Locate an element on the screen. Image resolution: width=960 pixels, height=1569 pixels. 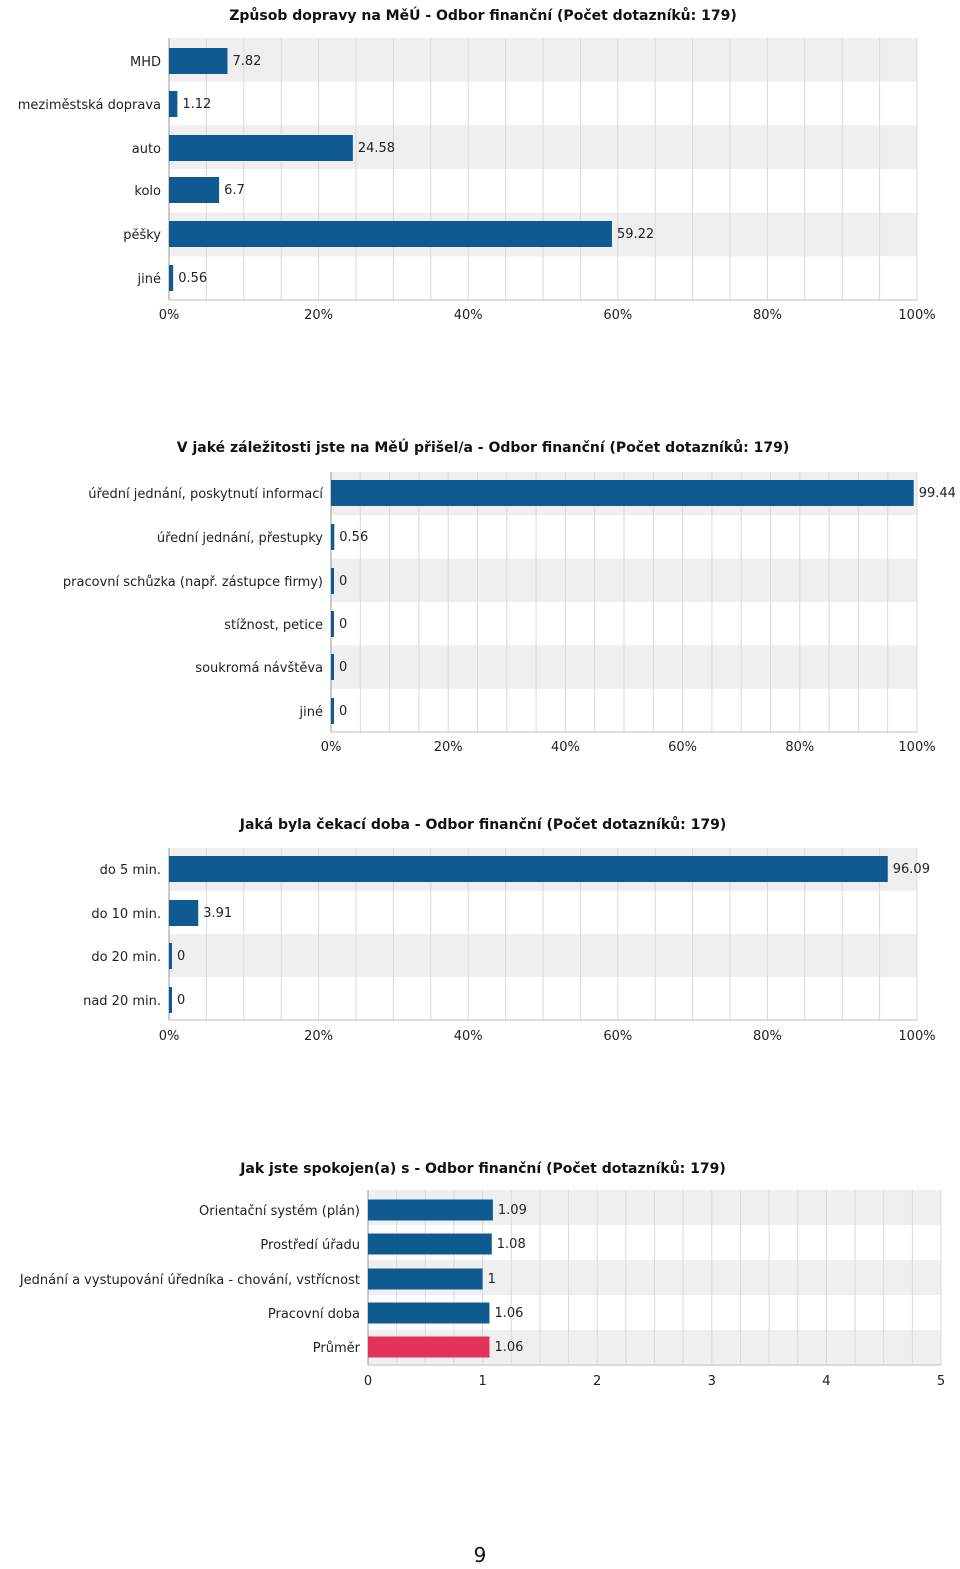
data-label: 1.09 is located at coordinates (512, 1210).